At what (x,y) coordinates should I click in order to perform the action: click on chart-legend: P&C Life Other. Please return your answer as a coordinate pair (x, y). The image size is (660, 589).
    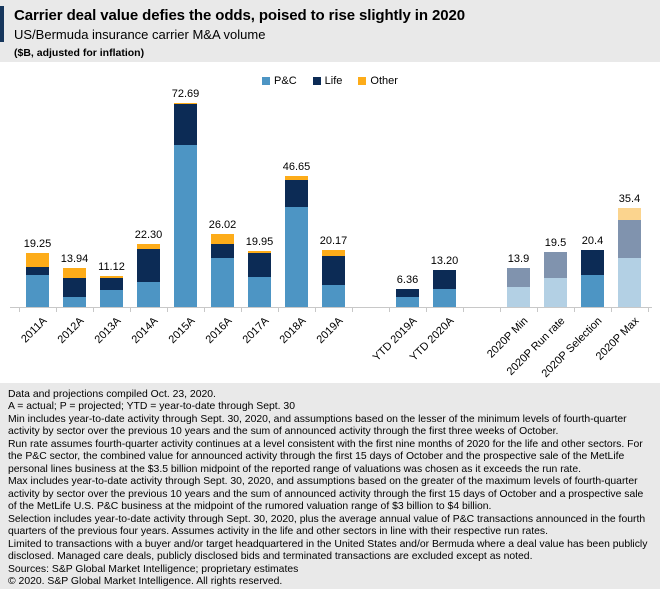
    Looking at the image, I should click on (330, 81).